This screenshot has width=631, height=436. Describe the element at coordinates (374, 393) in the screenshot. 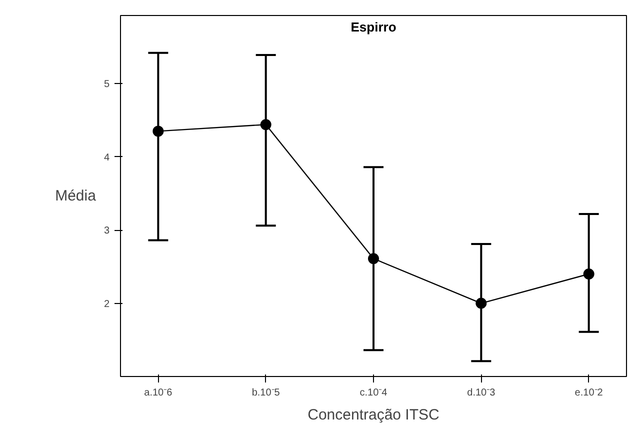

I see `x-tick-label: c.10⁻4` at that location.